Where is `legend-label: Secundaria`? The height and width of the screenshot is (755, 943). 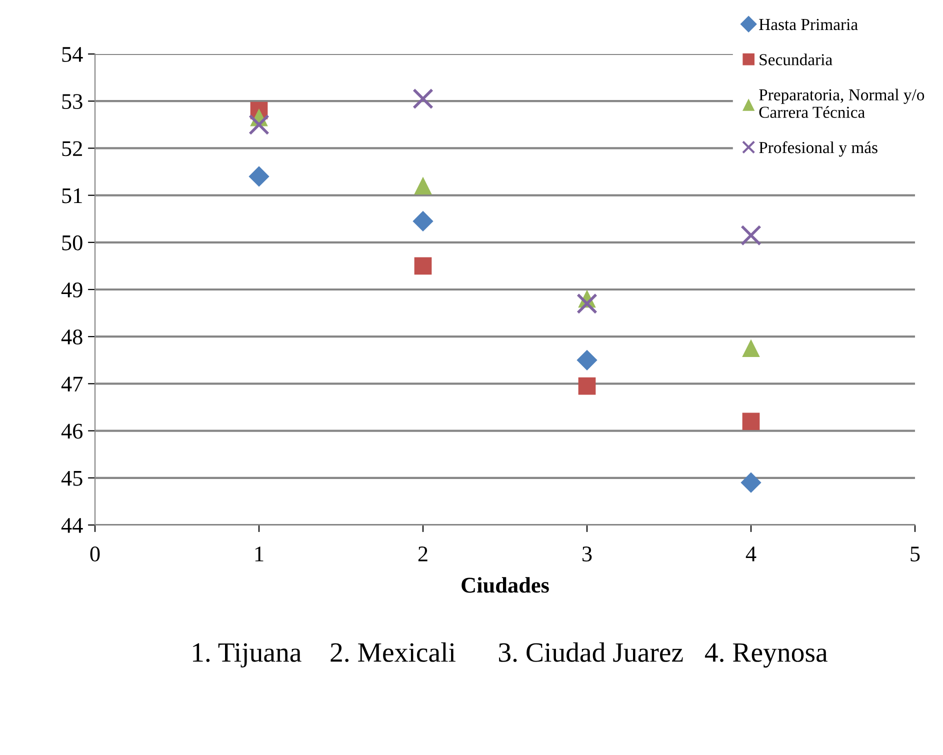 legend-label: Secundaria is located at coordinates (796, 60).